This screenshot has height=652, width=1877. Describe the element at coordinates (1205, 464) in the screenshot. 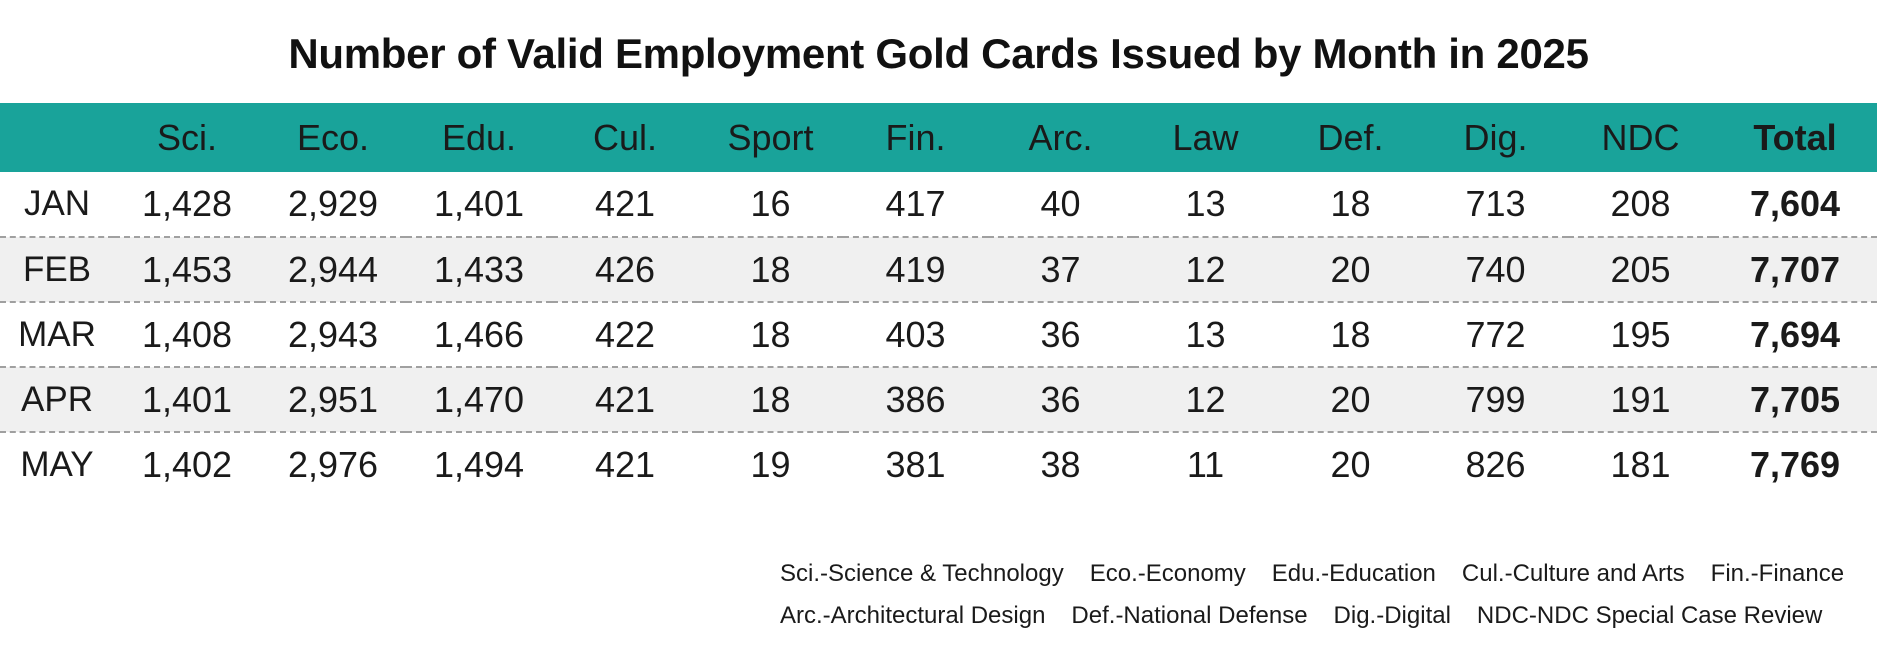

I see `table-cell: 11` at that location.